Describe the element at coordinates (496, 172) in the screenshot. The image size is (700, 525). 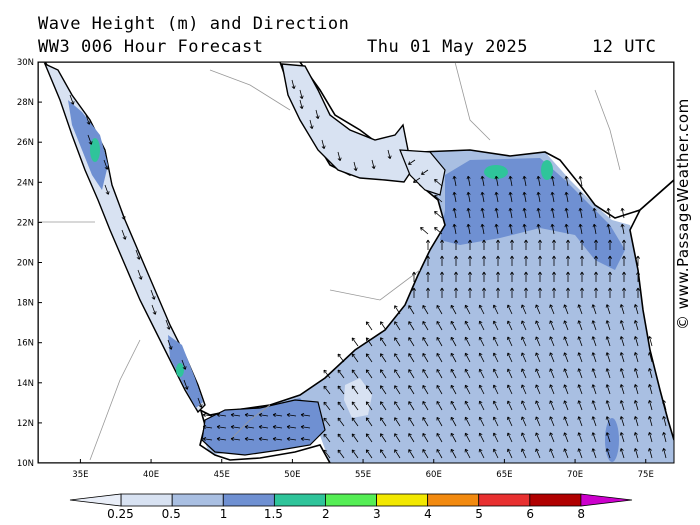
I see `patch-2m-a` at that location.